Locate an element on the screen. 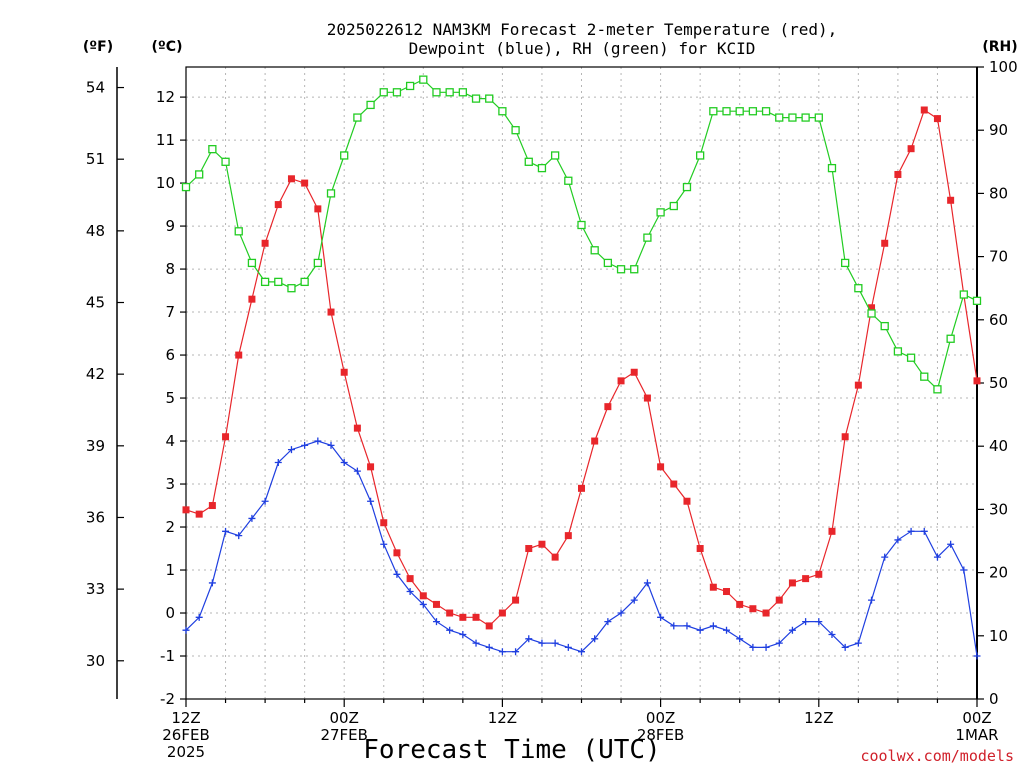 This screenshot has height=768, width=1024. celsius-tick-label: 0 is located at coordinates (170, 613).